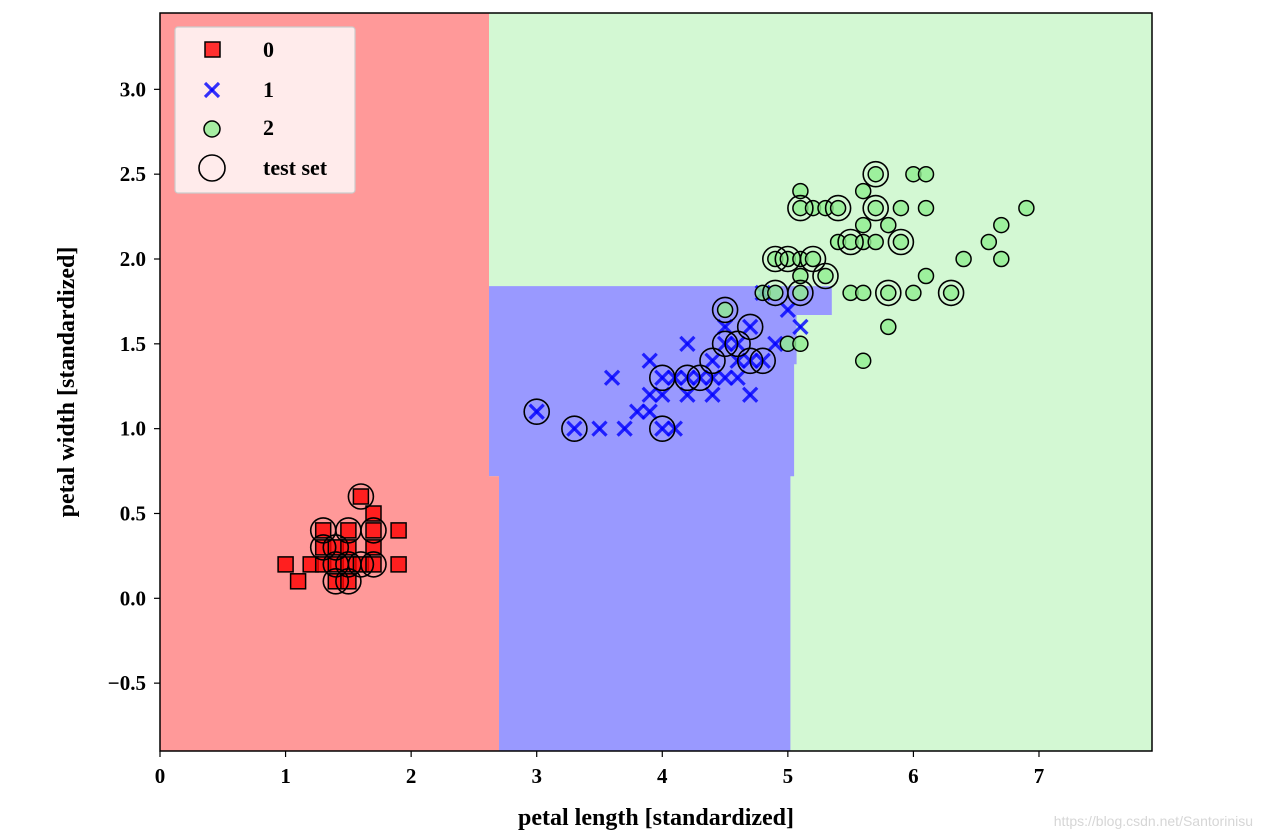 Image resolution: width=1261 pixels, height=833 pixels. I want to click on legend-marker-test-set, so click(212, 168).